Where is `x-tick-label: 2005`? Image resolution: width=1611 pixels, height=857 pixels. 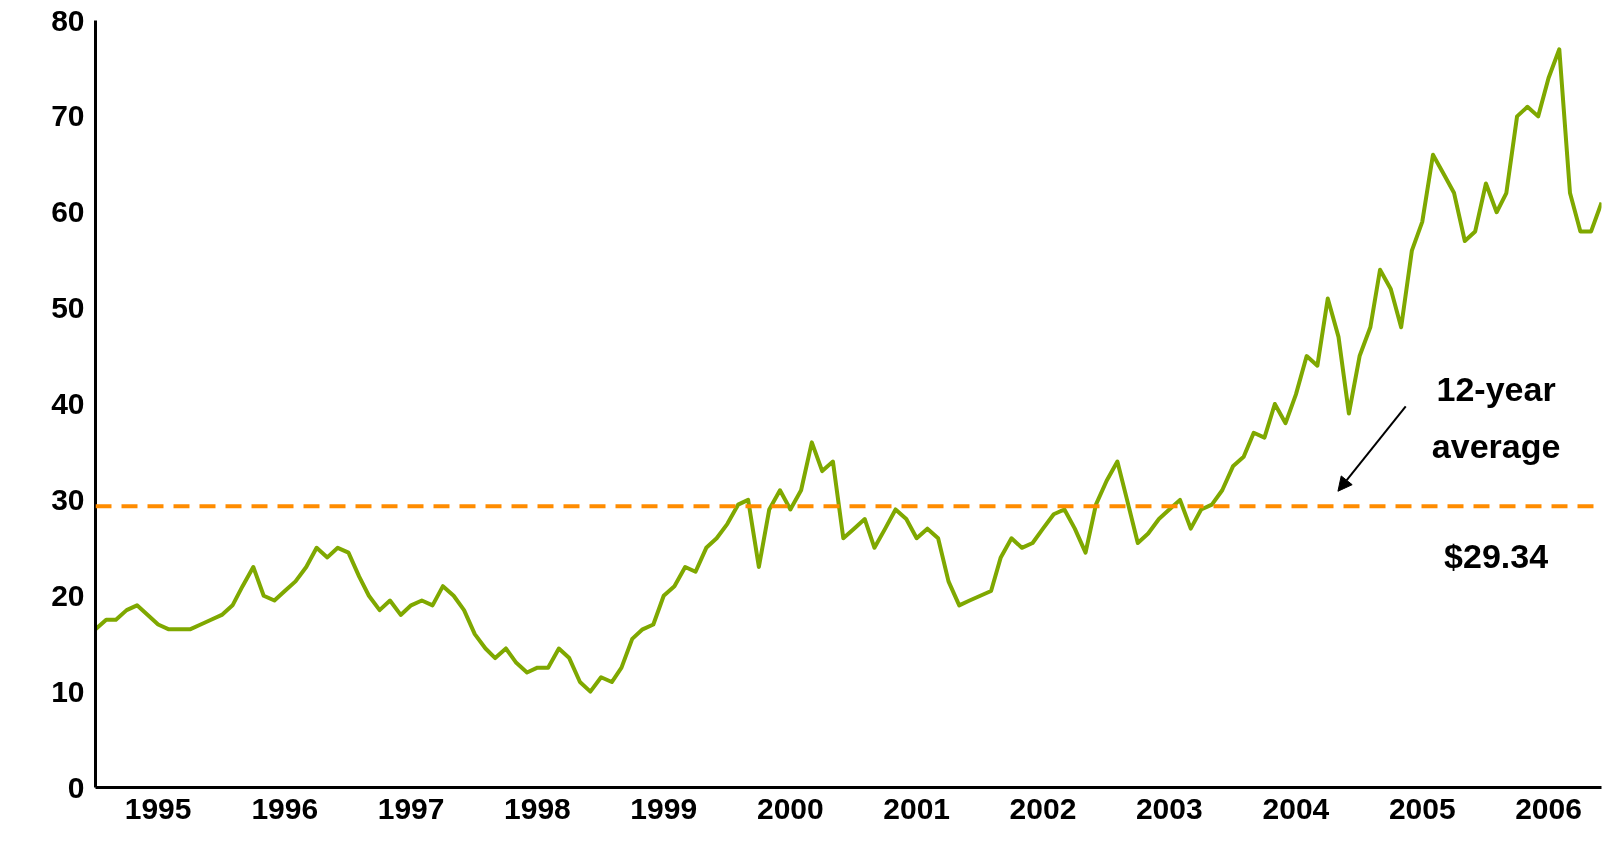
x-tick-label: 2005 is located at coordinates (1422, 808).